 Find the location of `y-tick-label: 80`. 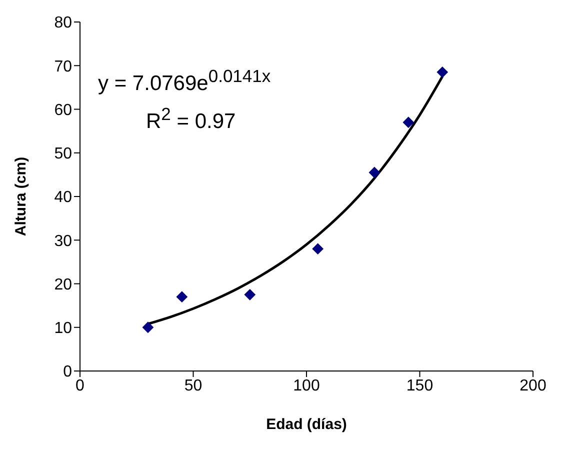

y-tick-label: 80 is located at coordinates (63, 23).